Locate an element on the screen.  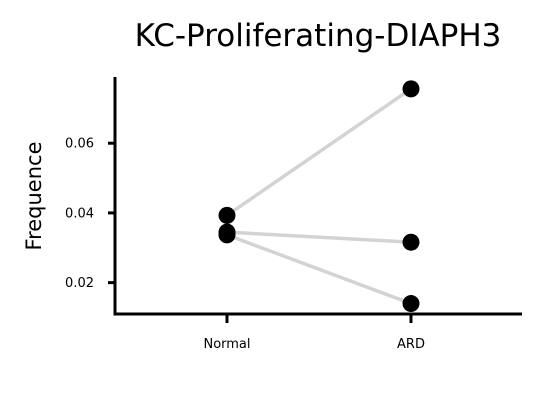
y-axis-label: Frequence is located at coordinates (34, 196).